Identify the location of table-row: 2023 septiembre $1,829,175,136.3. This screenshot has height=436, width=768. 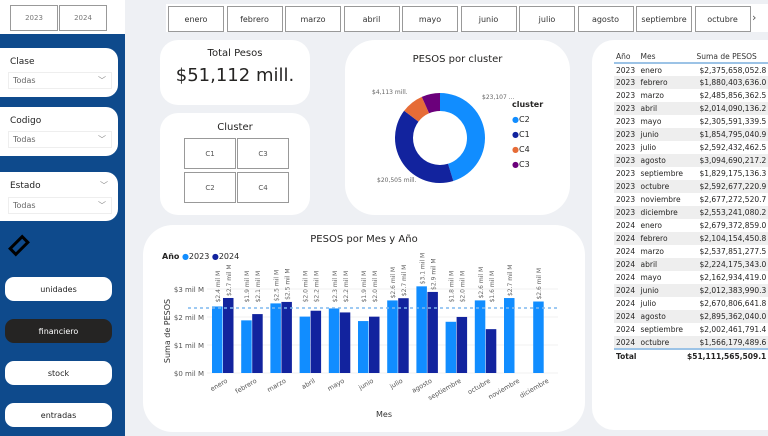
(691, 173).